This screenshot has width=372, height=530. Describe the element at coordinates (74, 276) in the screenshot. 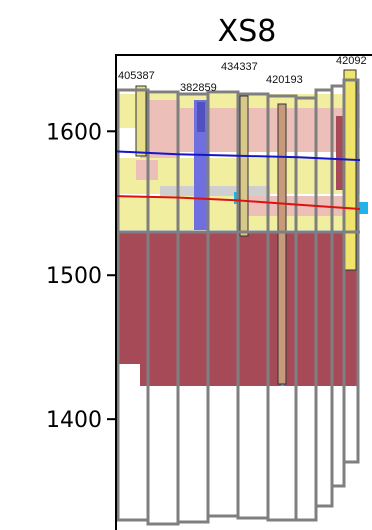

I see `y-tick-label: 1500` at that location.